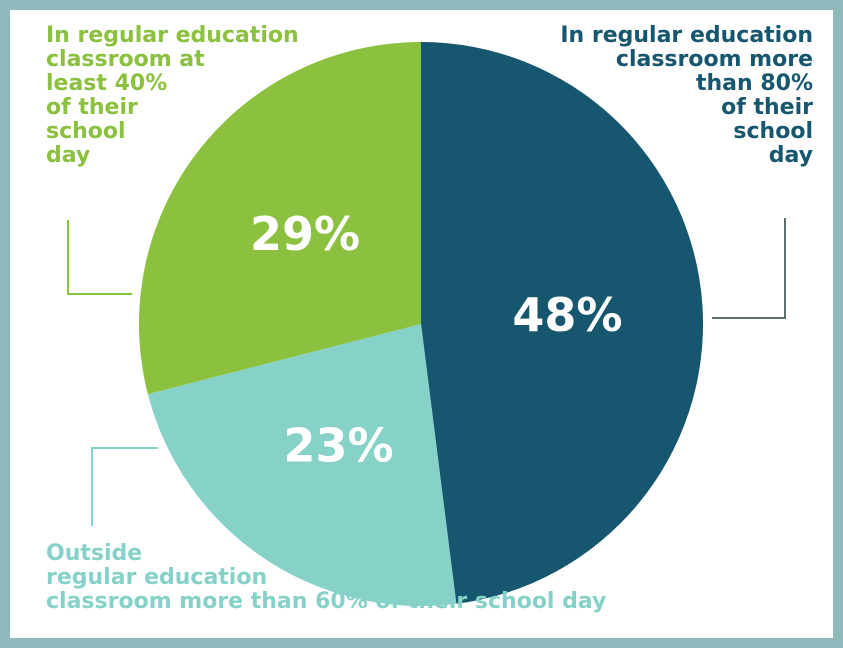  What do you see at coordinates (124, 486) in the screenshot?
I see `leader-line-teal` at bounding box center [124, 486].